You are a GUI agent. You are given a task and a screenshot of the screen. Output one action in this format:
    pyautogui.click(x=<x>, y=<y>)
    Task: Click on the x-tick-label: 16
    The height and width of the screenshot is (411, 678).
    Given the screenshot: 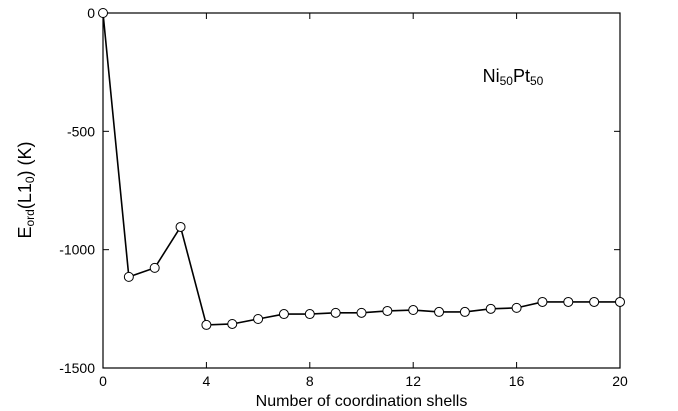 What is the action you would take?
    pyautogui.click(x=517, y=381)
    